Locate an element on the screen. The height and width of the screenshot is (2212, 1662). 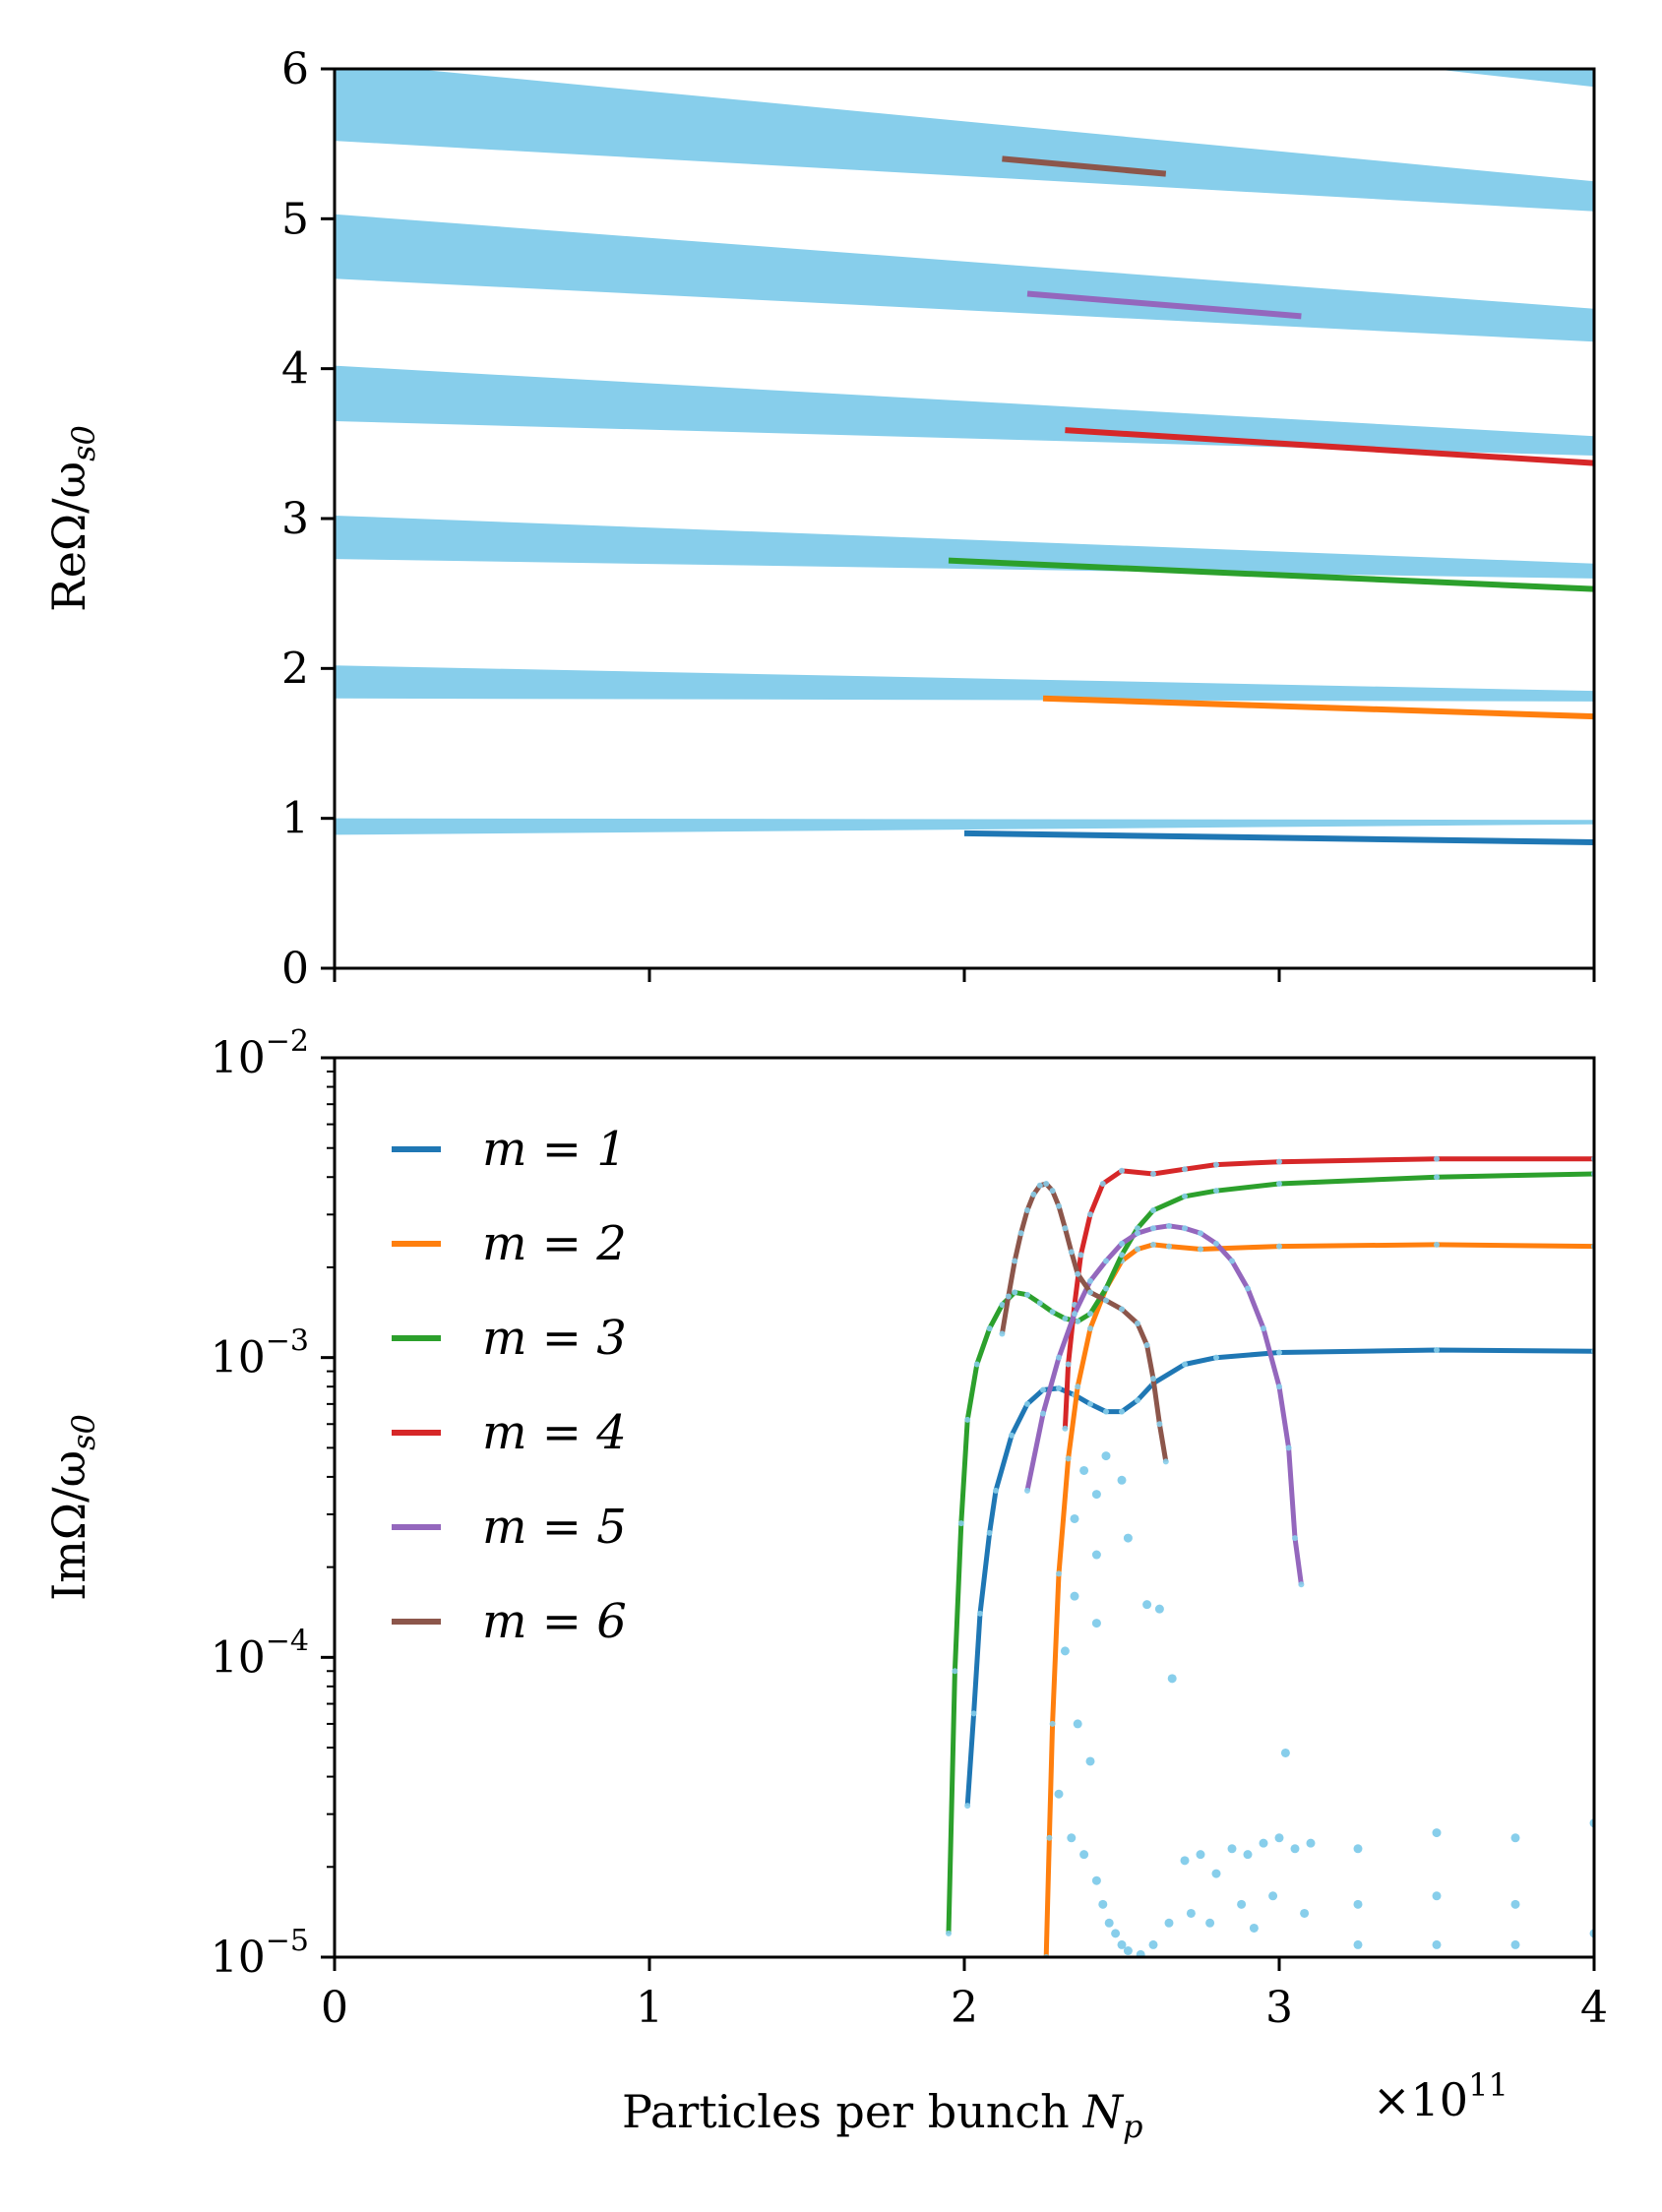
bottom-ytick-label: 10⁻² is located at coordinates (260, 1053).